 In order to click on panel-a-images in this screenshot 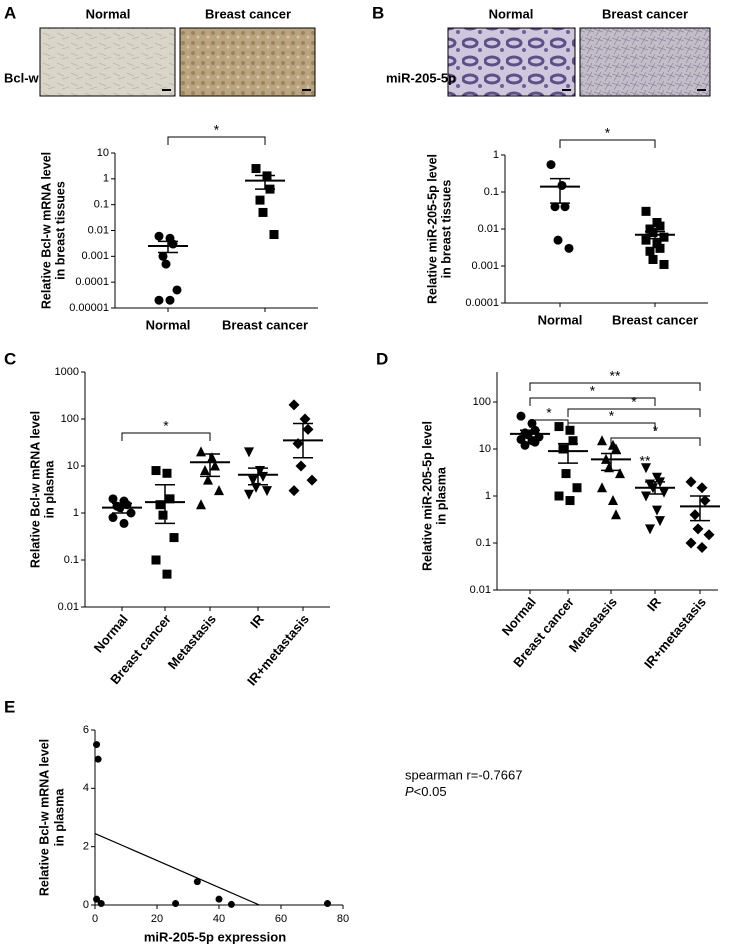, I will do `click(375, 62)`.